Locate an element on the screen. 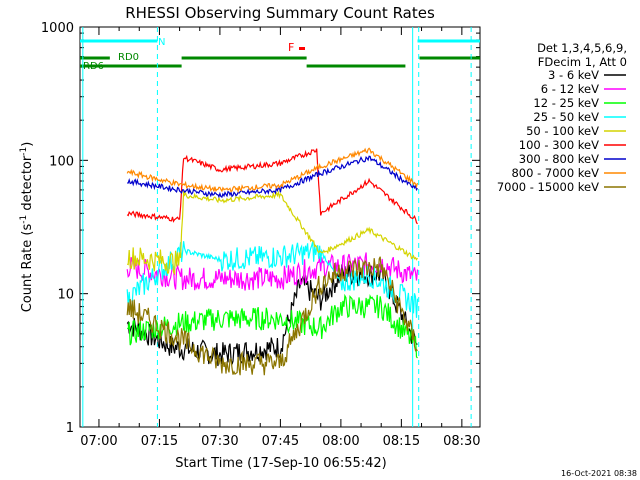  legend-entry-label: 300 - 800 keV is located at coordinates (559, 159).